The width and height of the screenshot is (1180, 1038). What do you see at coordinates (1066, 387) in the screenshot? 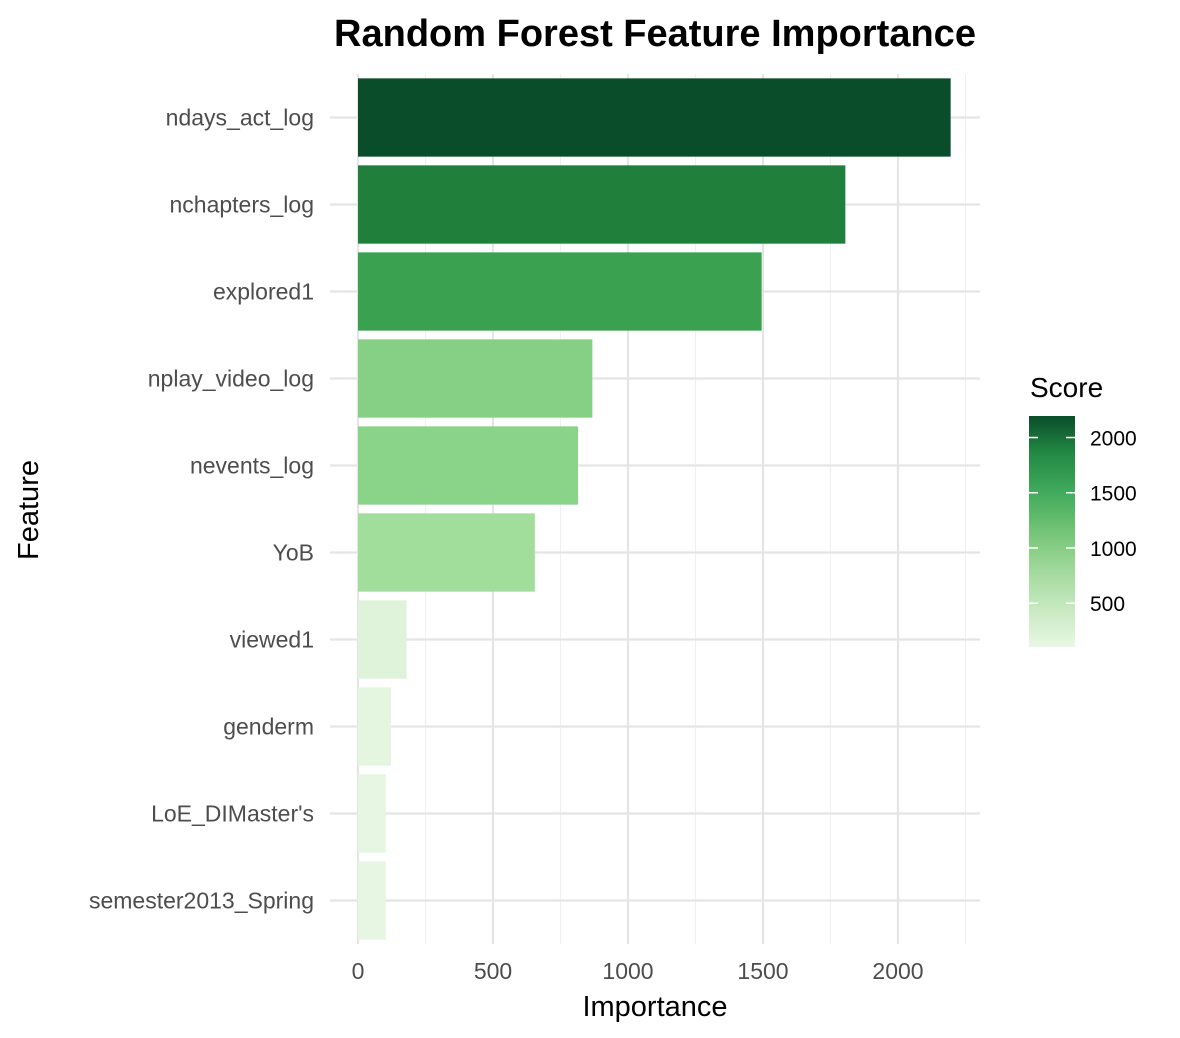
I see `legend-title: Score` at bounding box center [1066, 387].